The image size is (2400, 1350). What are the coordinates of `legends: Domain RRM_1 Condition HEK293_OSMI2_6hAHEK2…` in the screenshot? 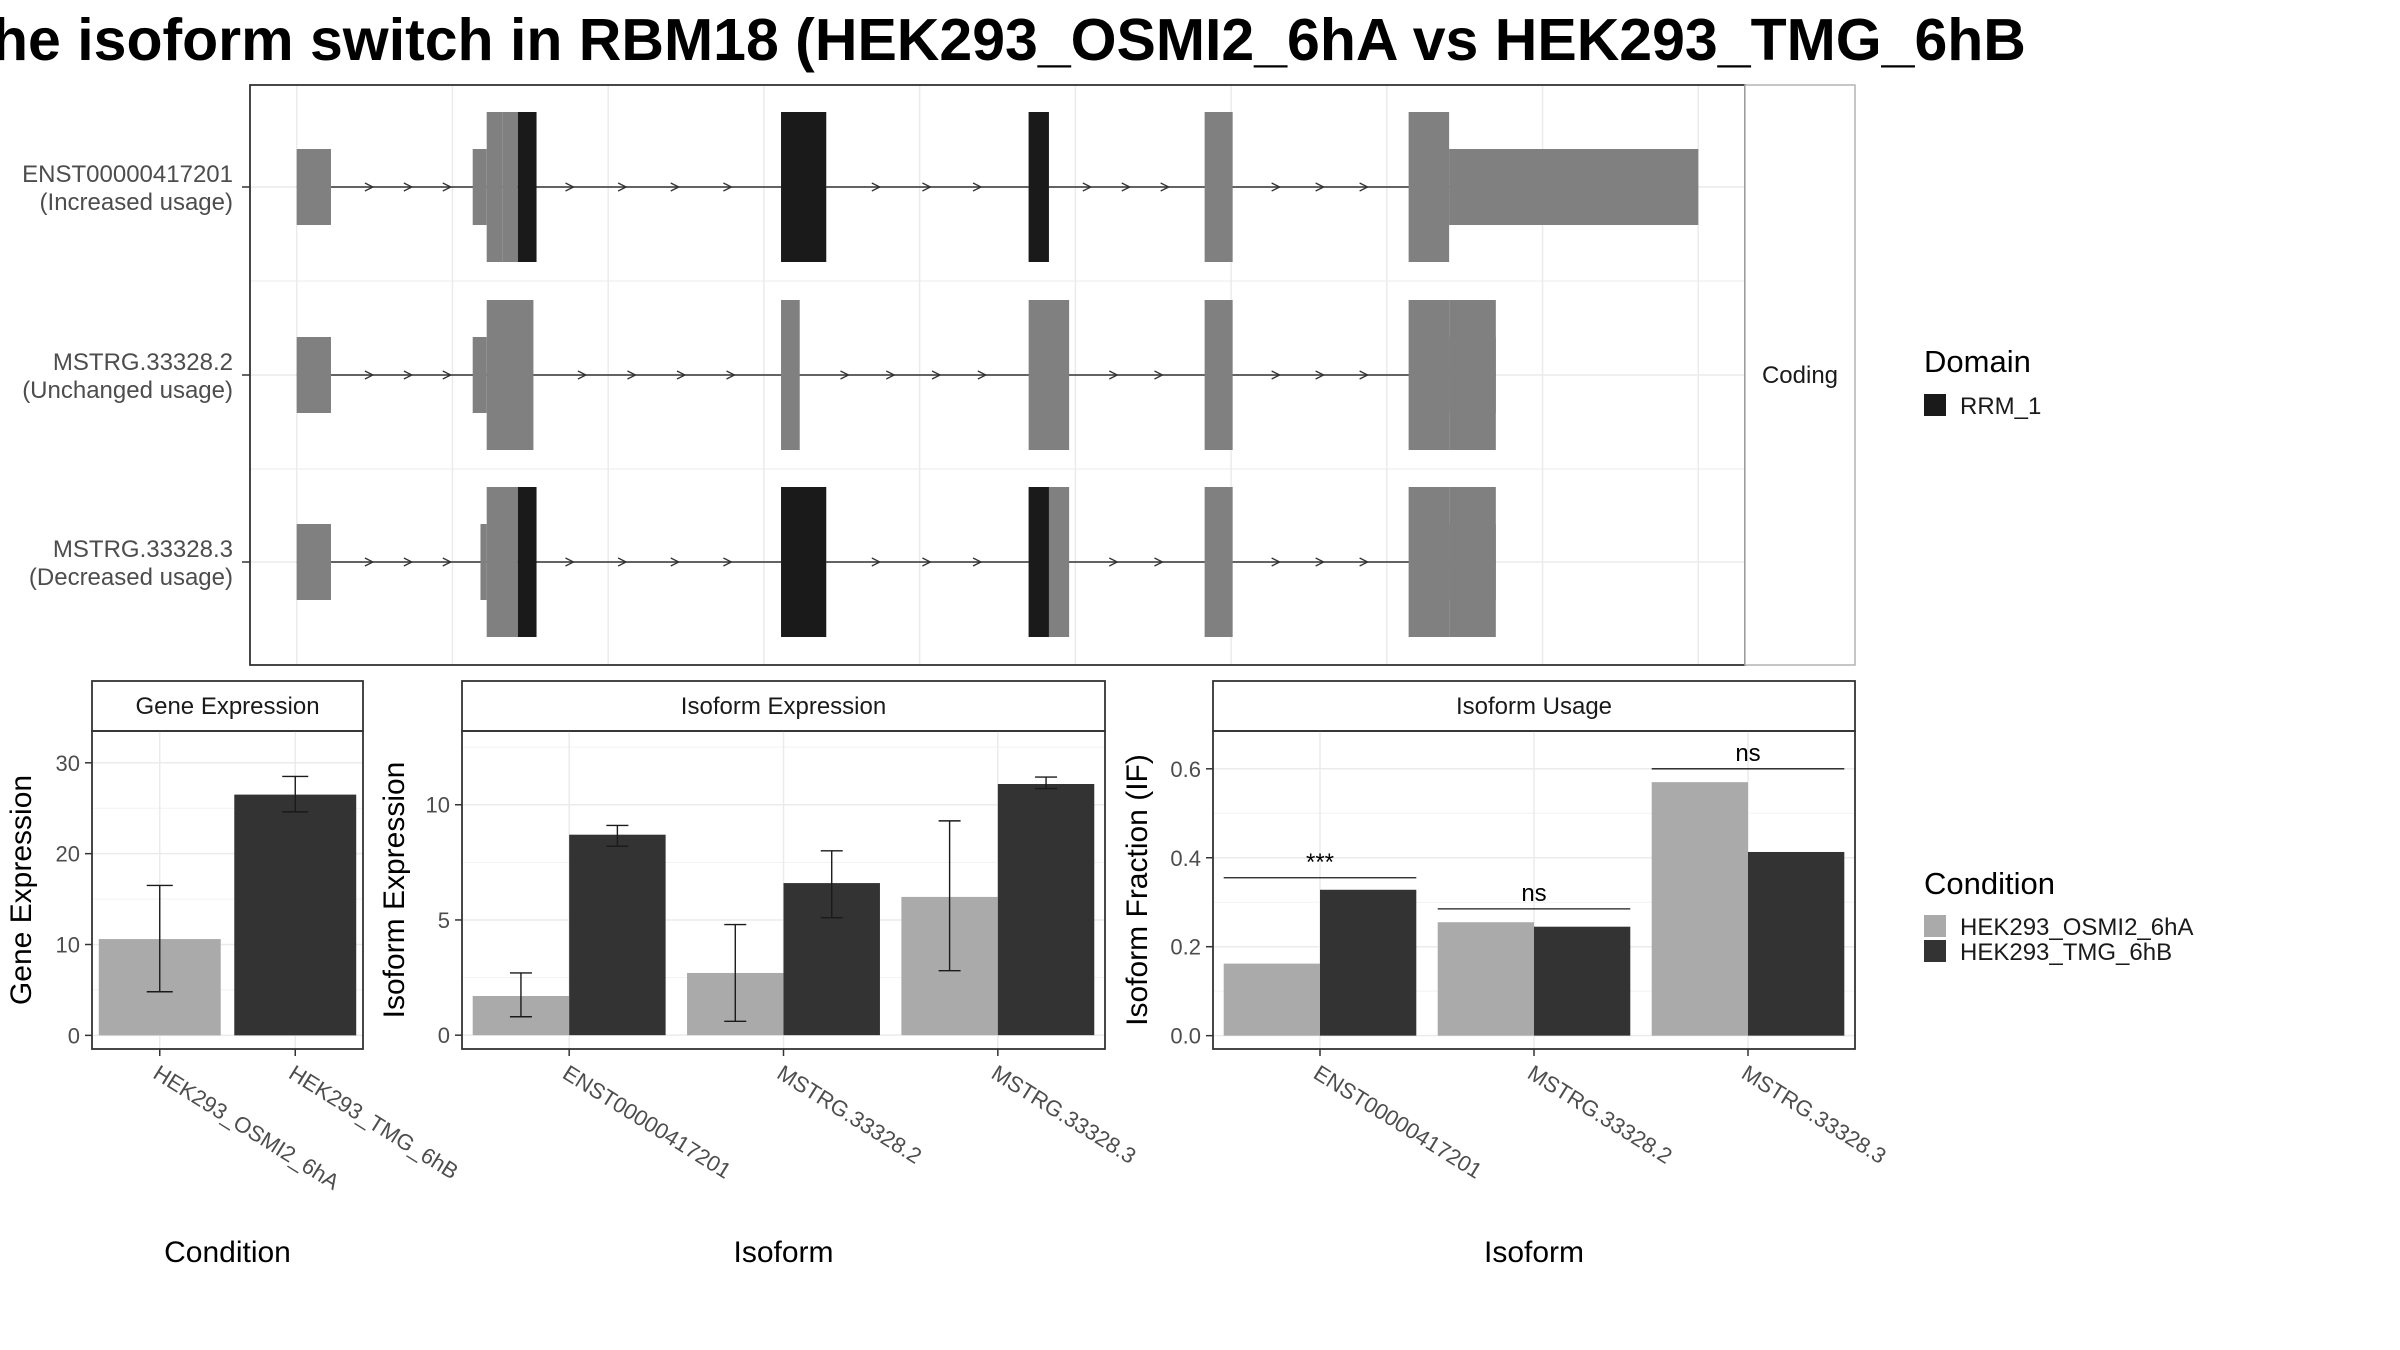 It's located at (2058, 655).